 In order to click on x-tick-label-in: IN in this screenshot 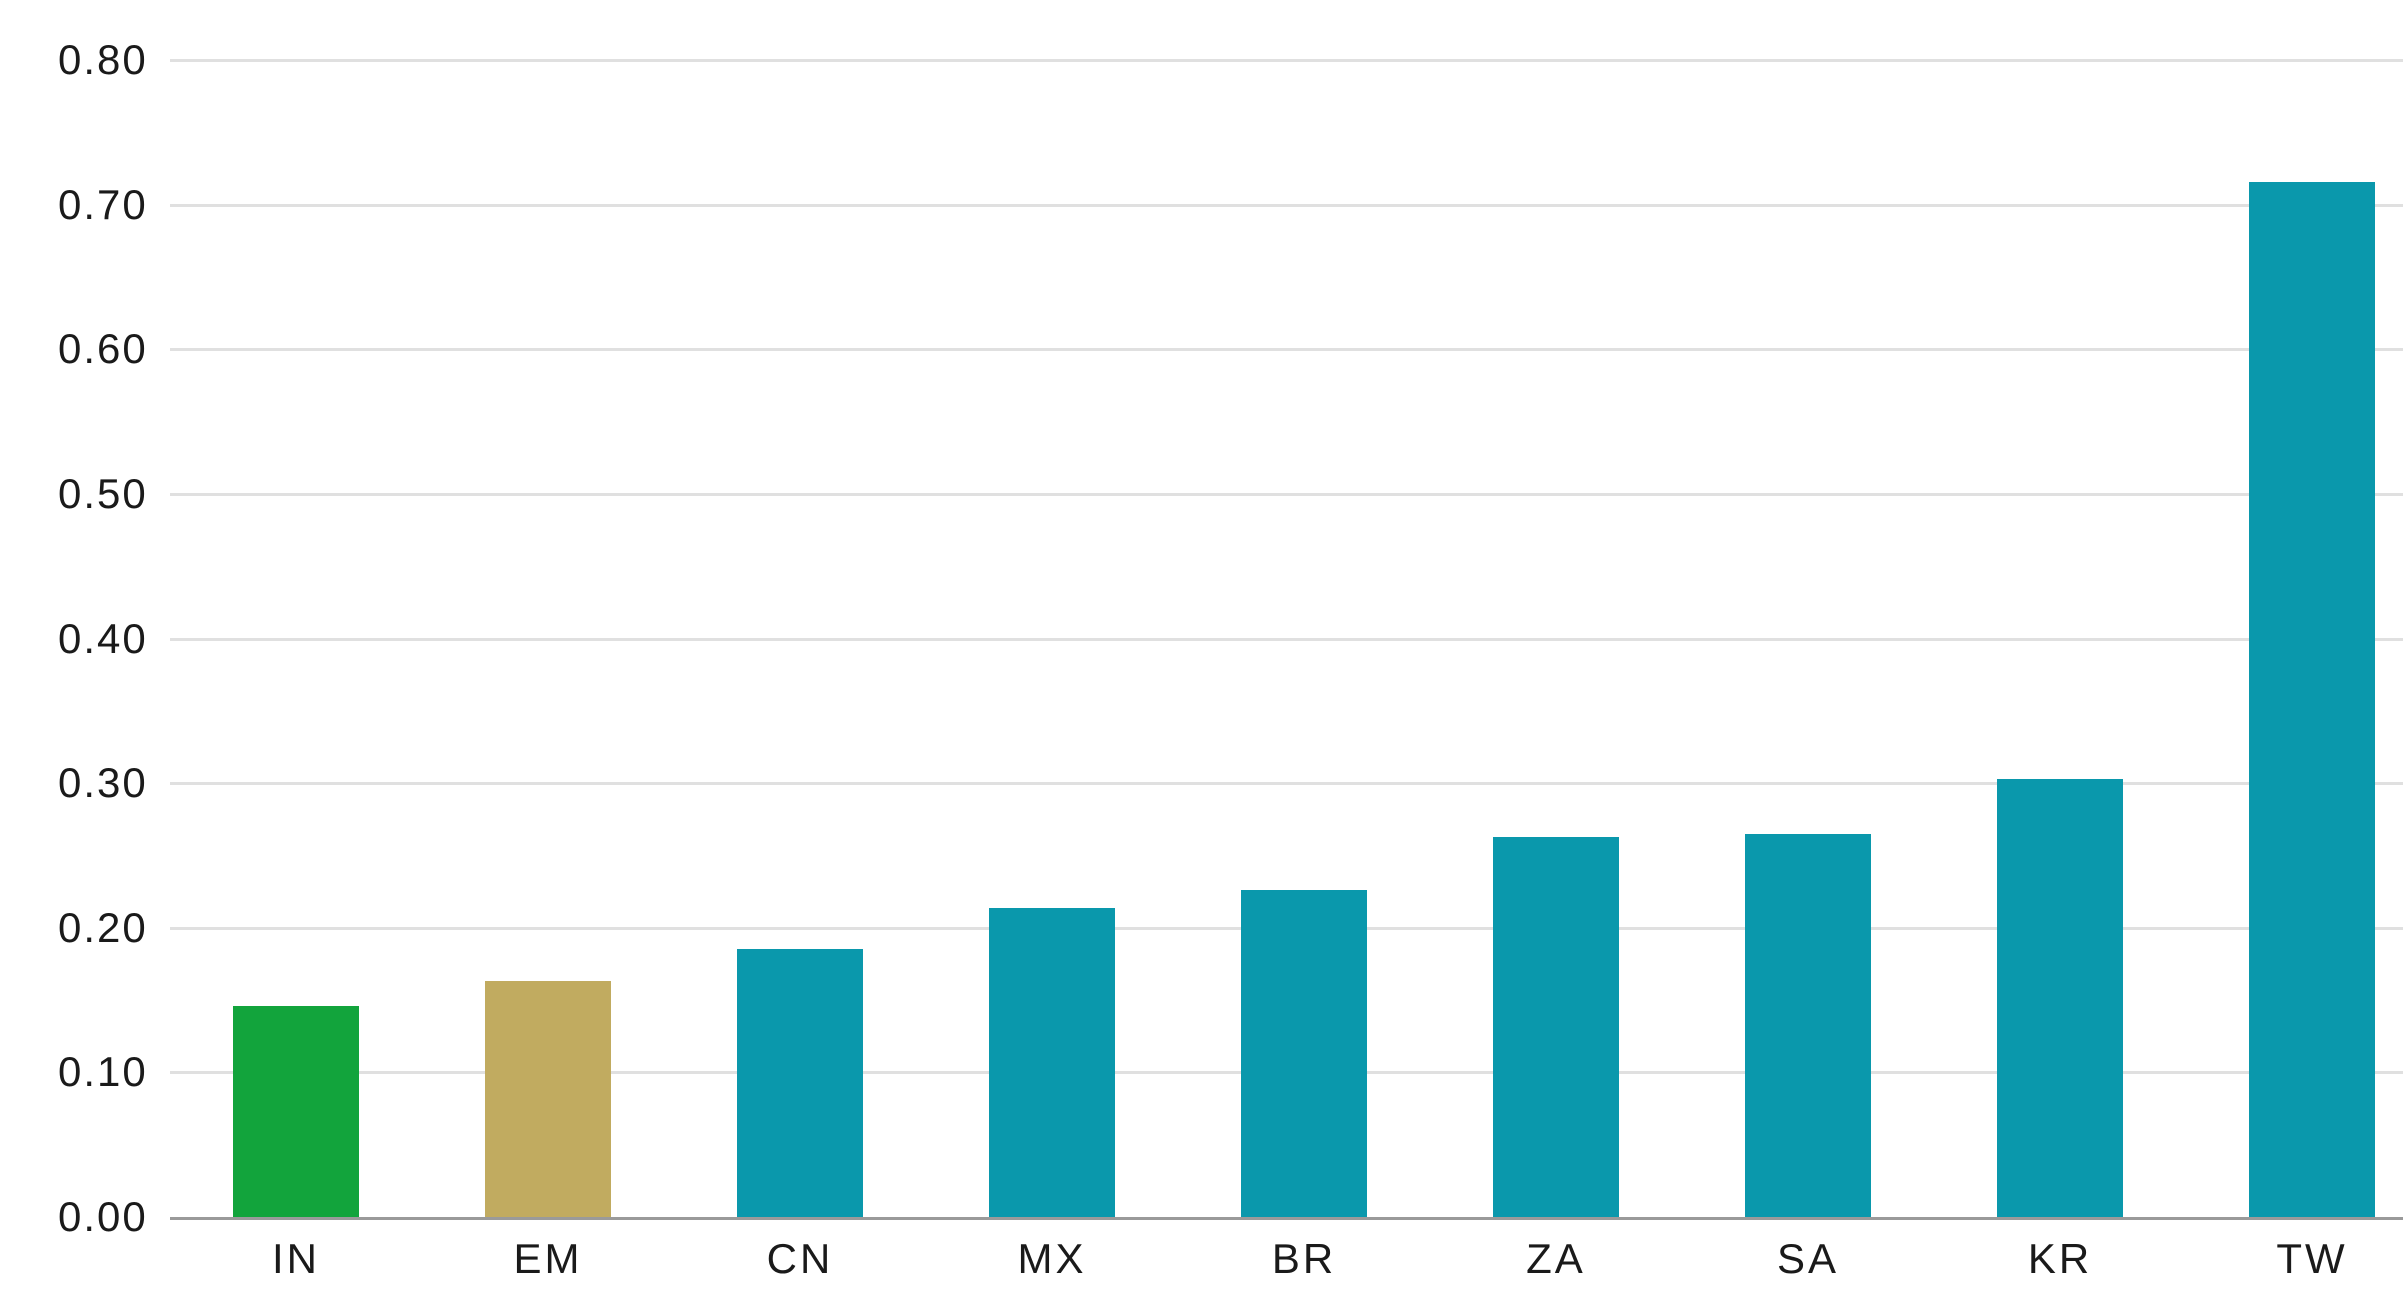, I will do `click(296, 1258)`.